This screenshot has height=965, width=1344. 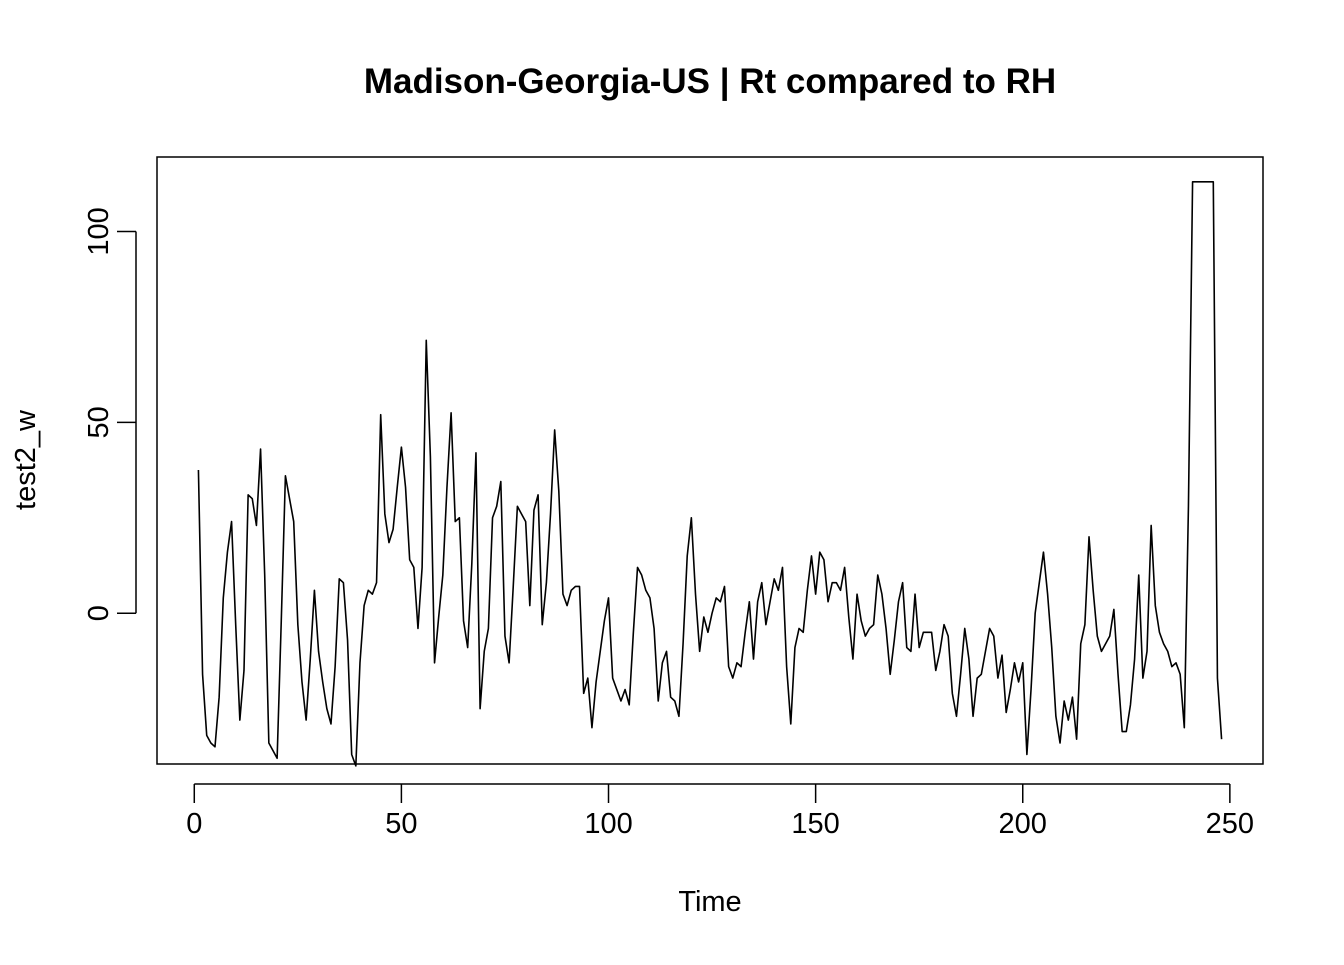 What do you see at coordinates (194, 824) in the screenshot?
I see `x-tick-label: 0` at bounding box center [194, 824].